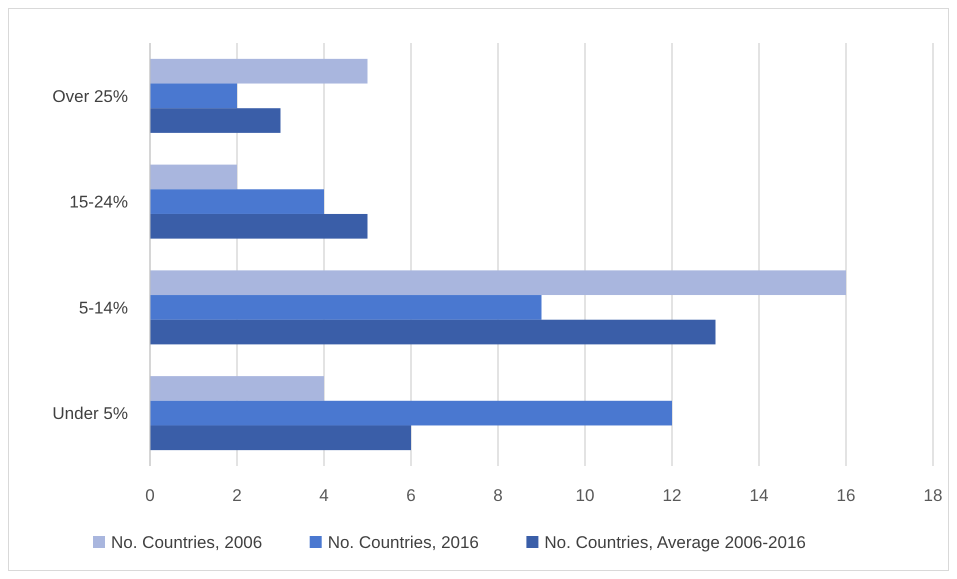 This screenshot has height=579, width=957. I want to click on x-tick-label: 18, so click(933, 495).